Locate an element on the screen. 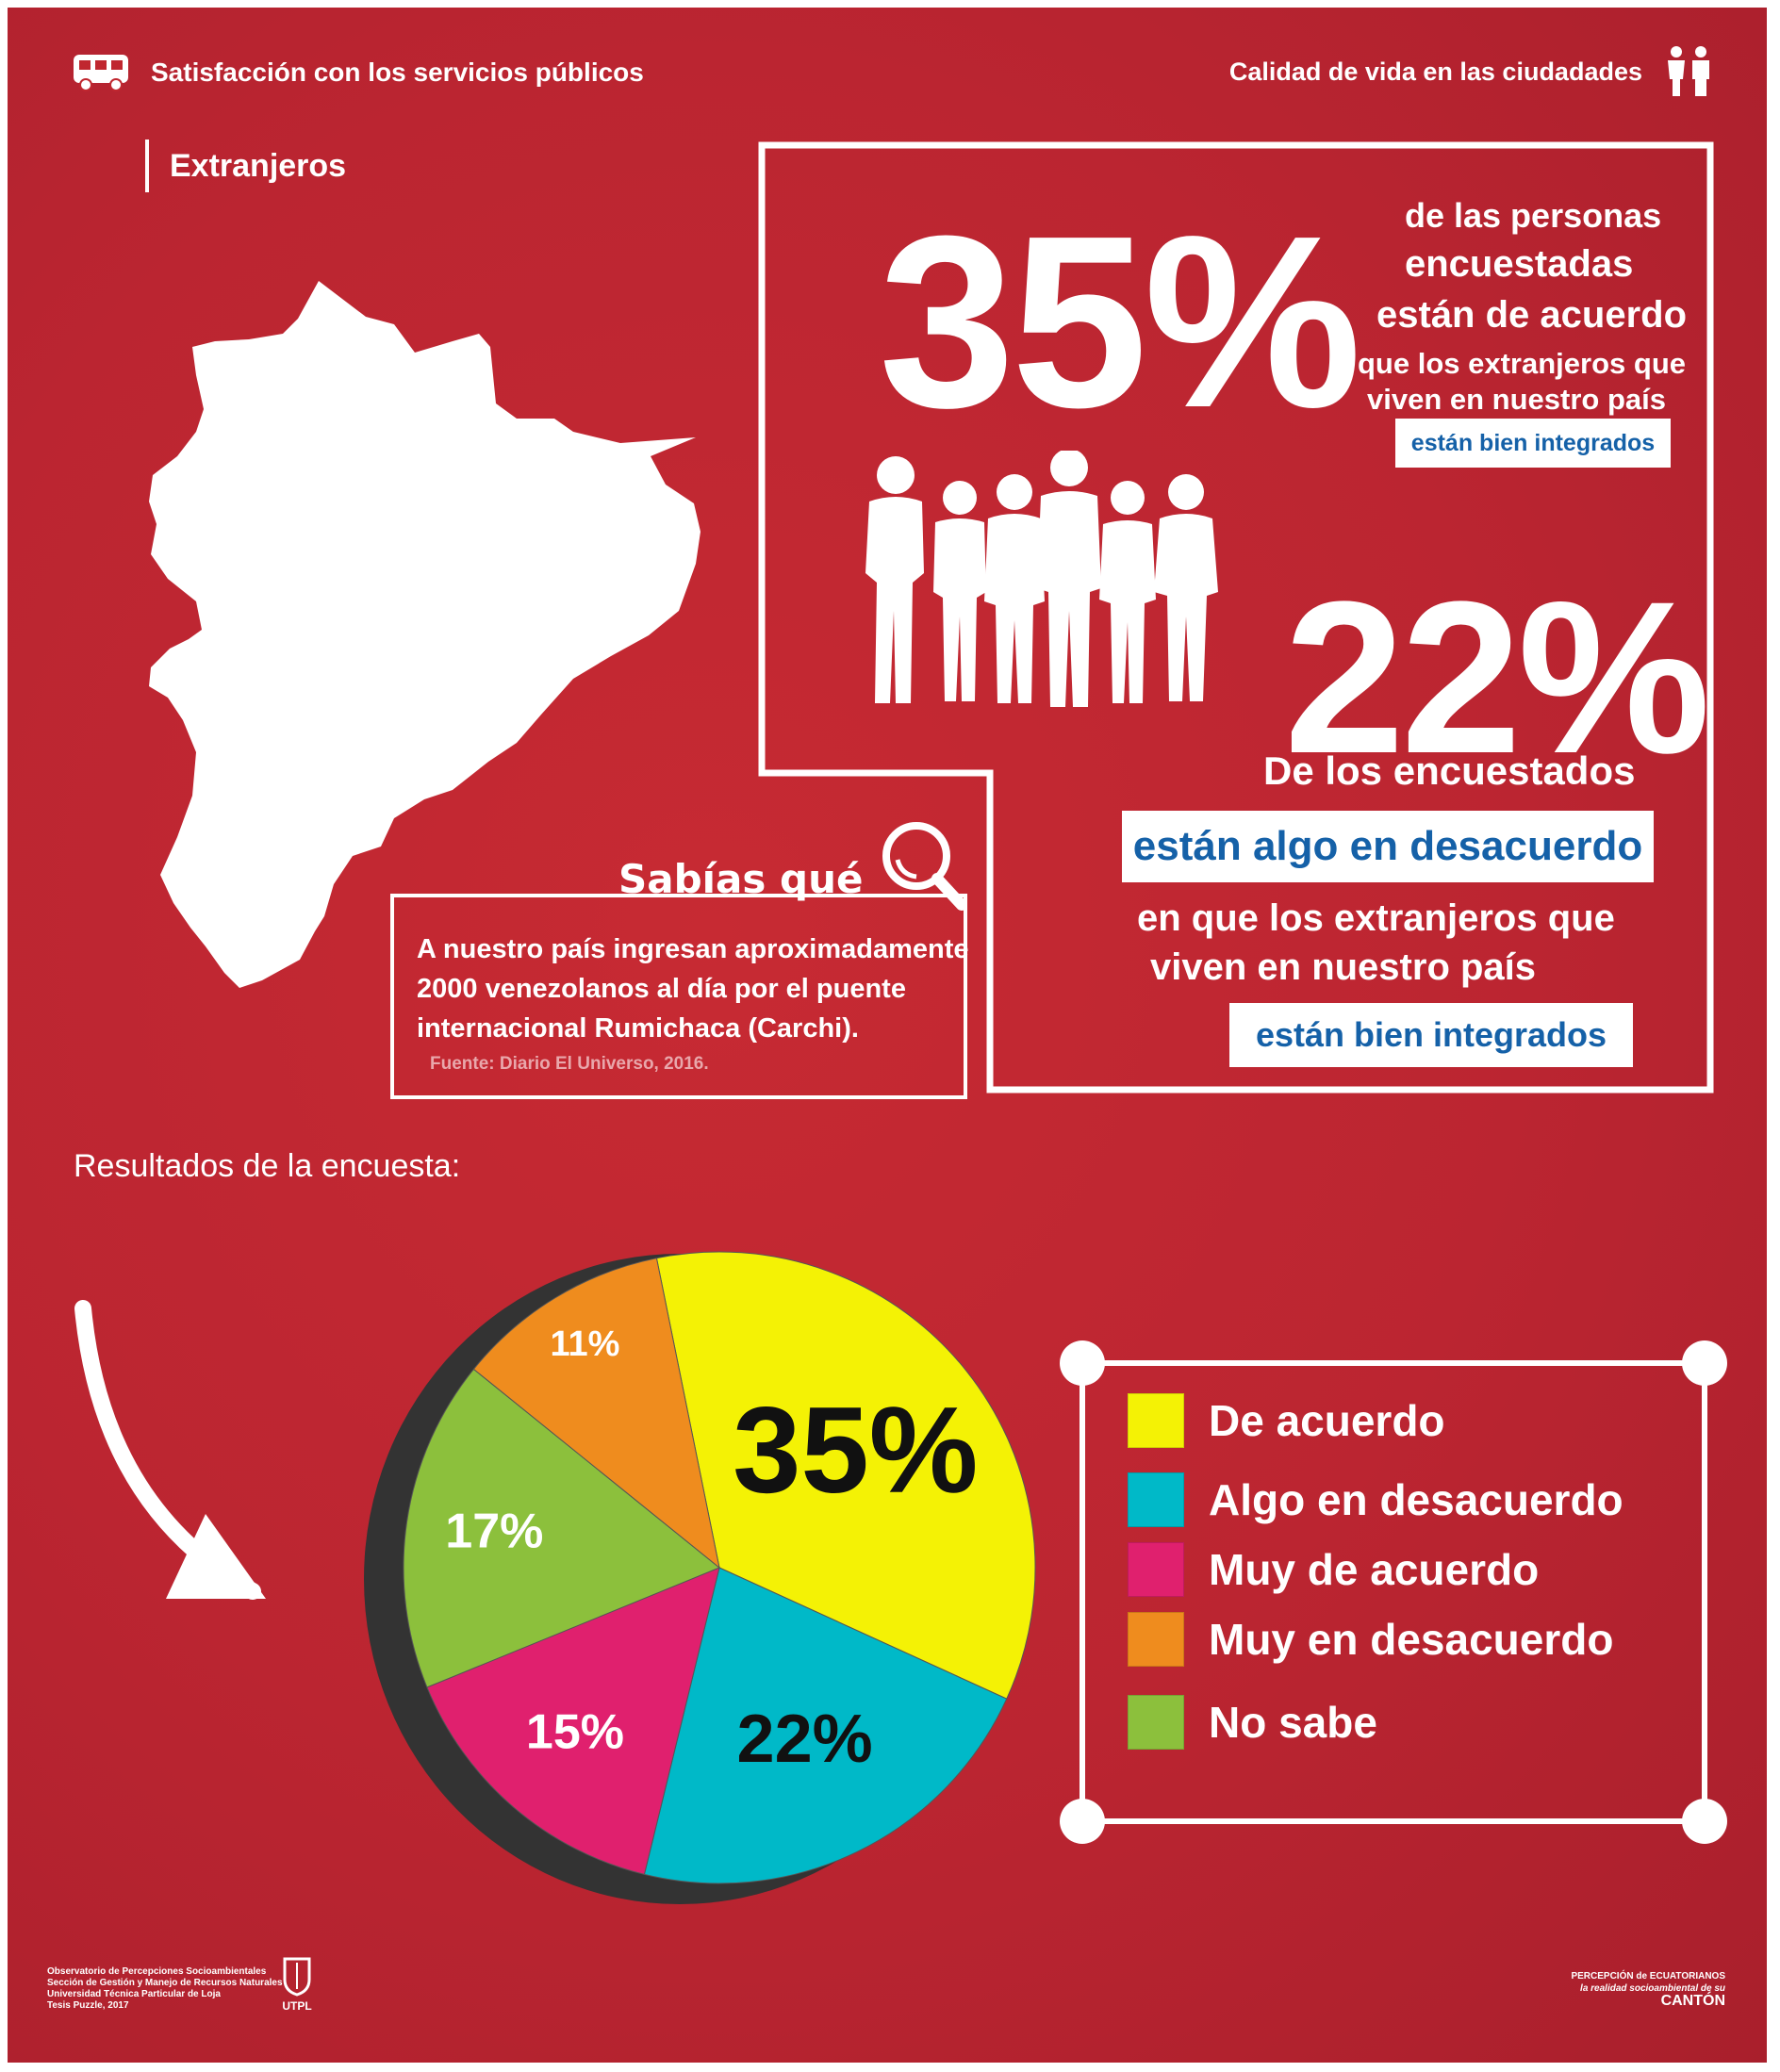 This screenshot has width=1780, height=2072. legend-label: No sabe is located at coordinates (1293, 1722).